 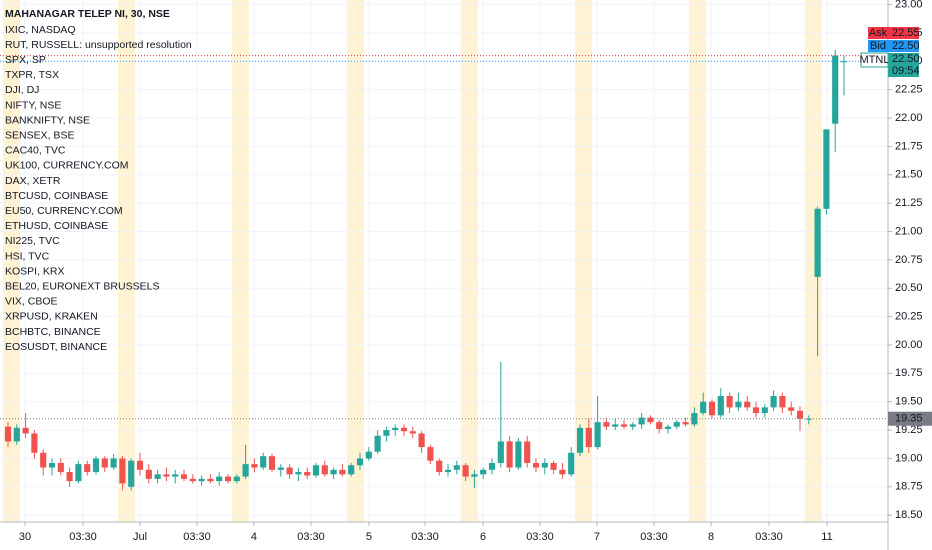 I want to click on y-tick-label: 21.25, so click(x=909, y=203).